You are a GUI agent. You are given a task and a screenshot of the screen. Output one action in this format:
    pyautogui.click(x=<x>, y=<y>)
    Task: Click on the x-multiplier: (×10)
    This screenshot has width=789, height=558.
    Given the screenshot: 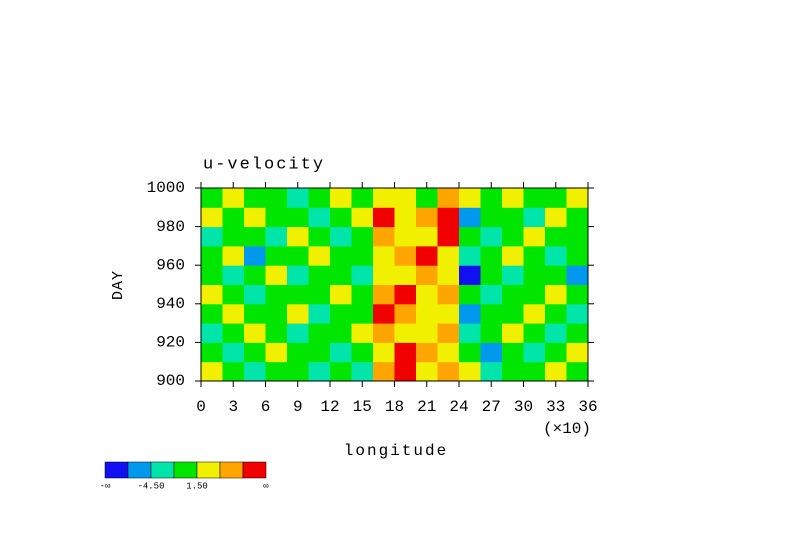 What is the action you would take?
    pyautogui.click(x=567, y=429)
    